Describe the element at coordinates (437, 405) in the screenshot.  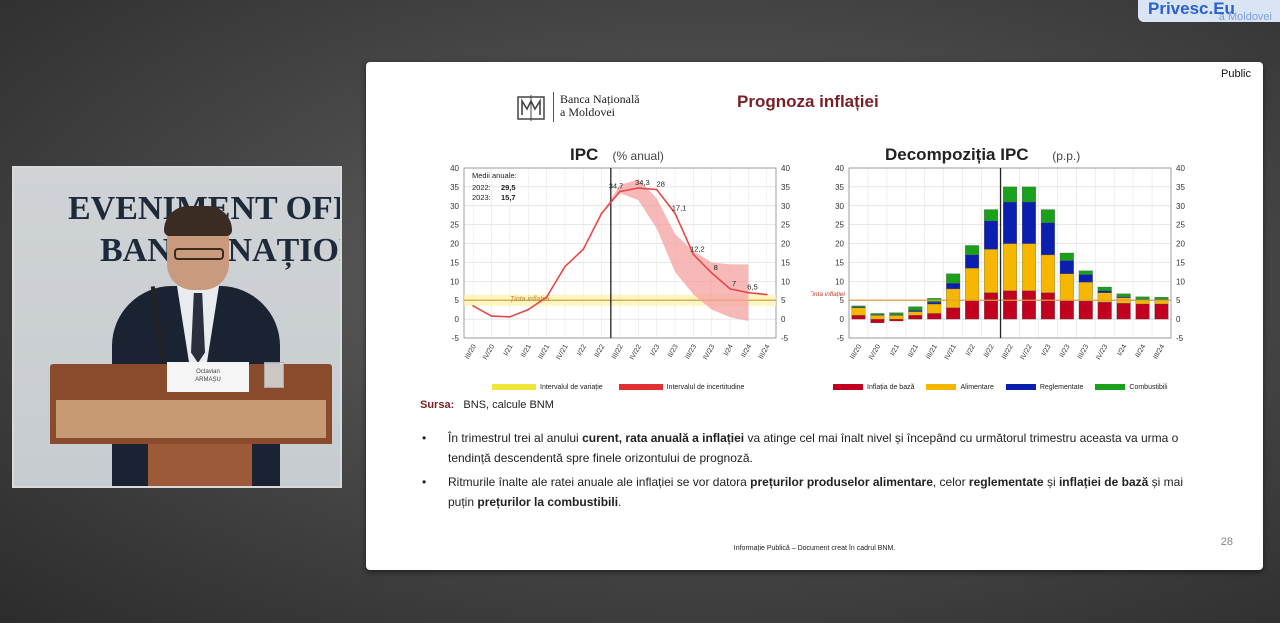
I see `source-label: Sursa:` at that location.